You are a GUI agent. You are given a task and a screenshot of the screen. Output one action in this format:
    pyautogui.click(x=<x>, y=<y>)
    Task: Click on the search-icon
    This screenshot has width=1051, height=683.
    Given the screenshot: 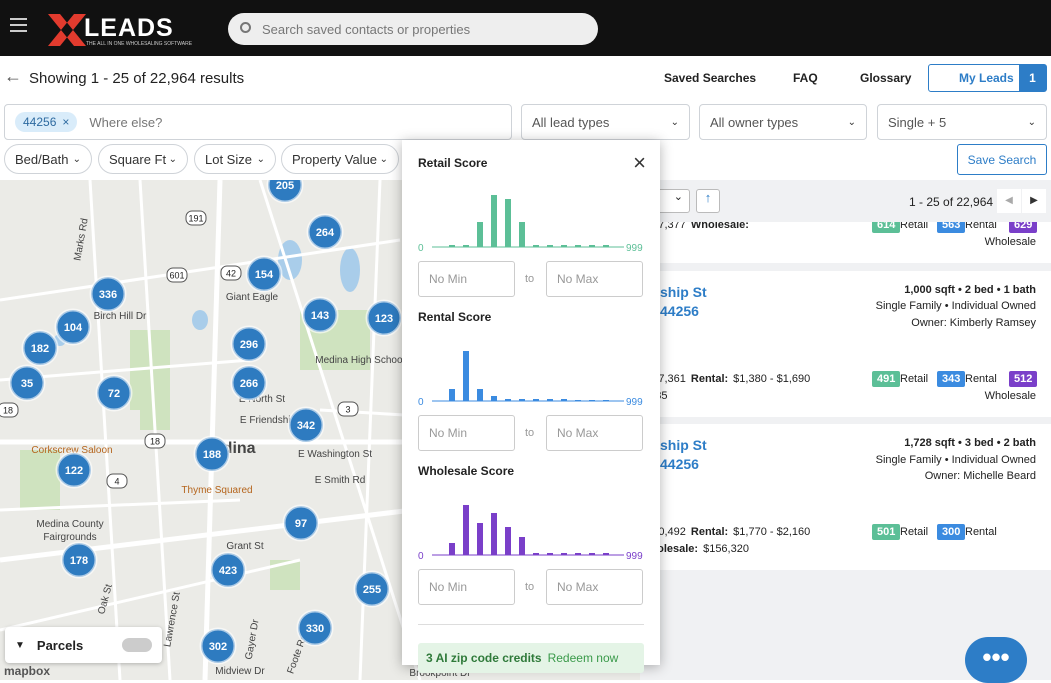 What is the action you would take?
    pyautogui.click(x=245, y=27)
    